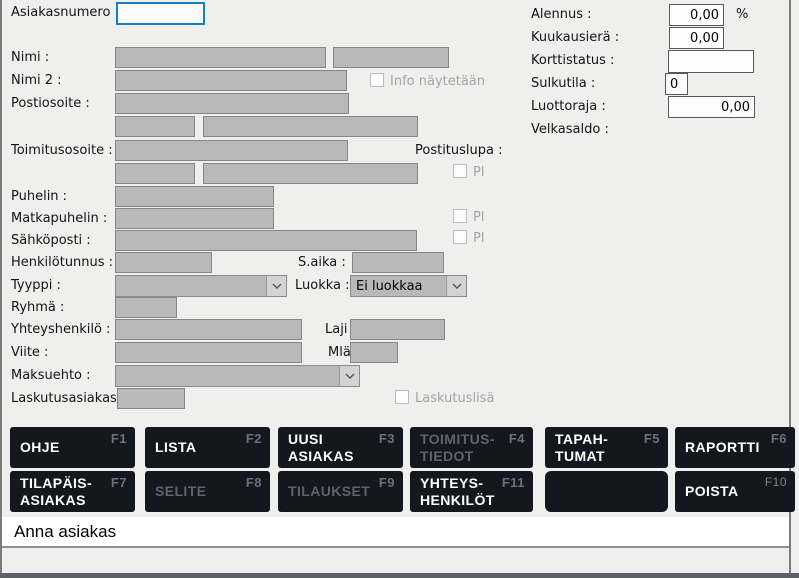 The width and height of the screenshot is (799, 578). What do you see at coordinates (377, 80) in the screenshot?
I see `info-naytetaan-checkbox` at bounding box center [377, 80].